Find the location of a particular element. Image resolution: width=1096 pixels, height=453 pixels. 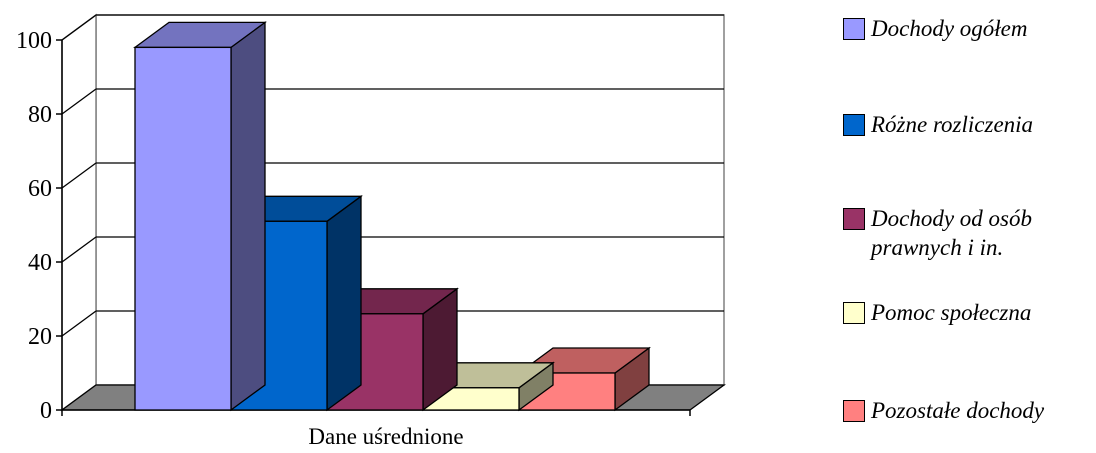

legend-item-rozne-rozliczenia: Różne rozliczenia is located at coordinates (967, 124).